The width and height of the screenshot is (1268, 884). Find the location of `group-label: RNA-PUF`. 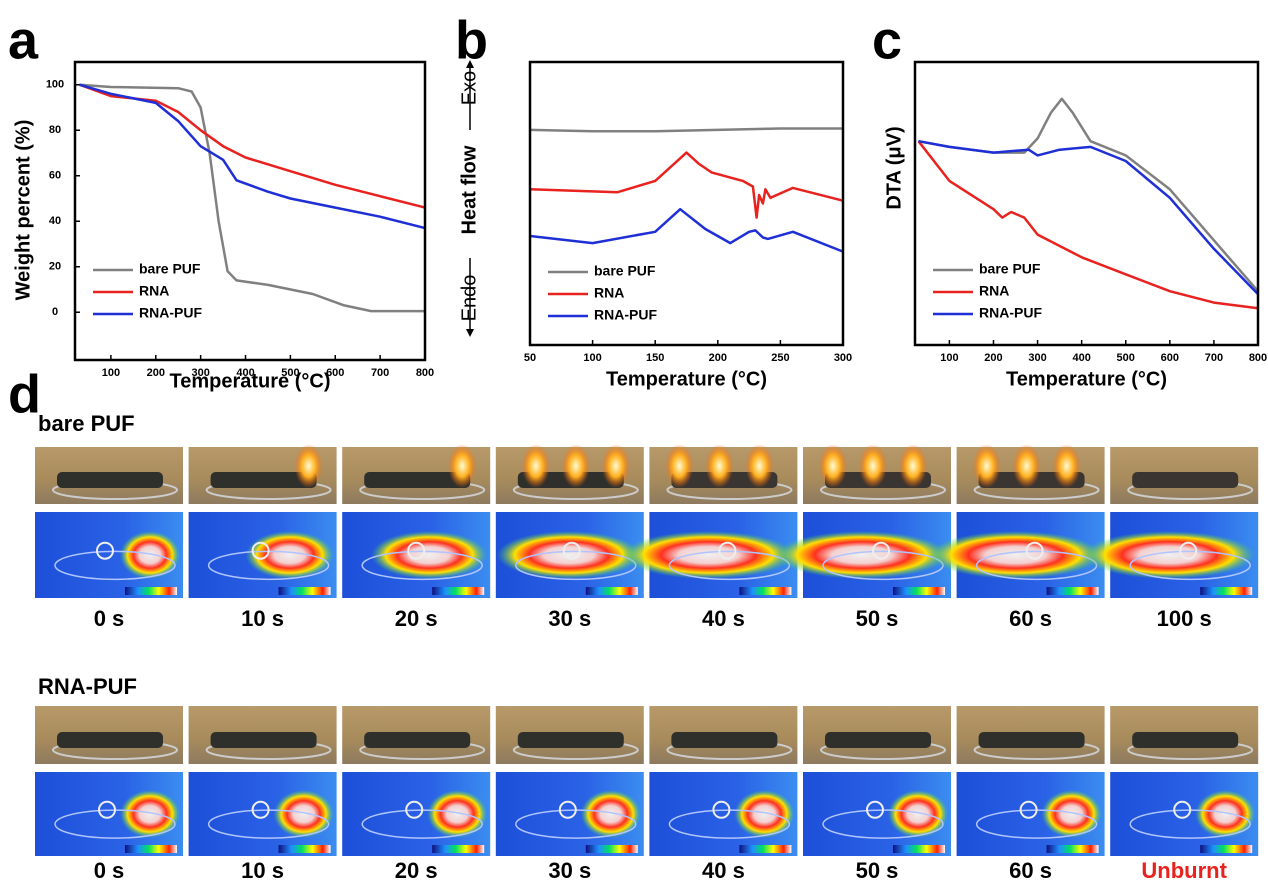

group-label: RNA-PUF is located at coordinates (87, 686).